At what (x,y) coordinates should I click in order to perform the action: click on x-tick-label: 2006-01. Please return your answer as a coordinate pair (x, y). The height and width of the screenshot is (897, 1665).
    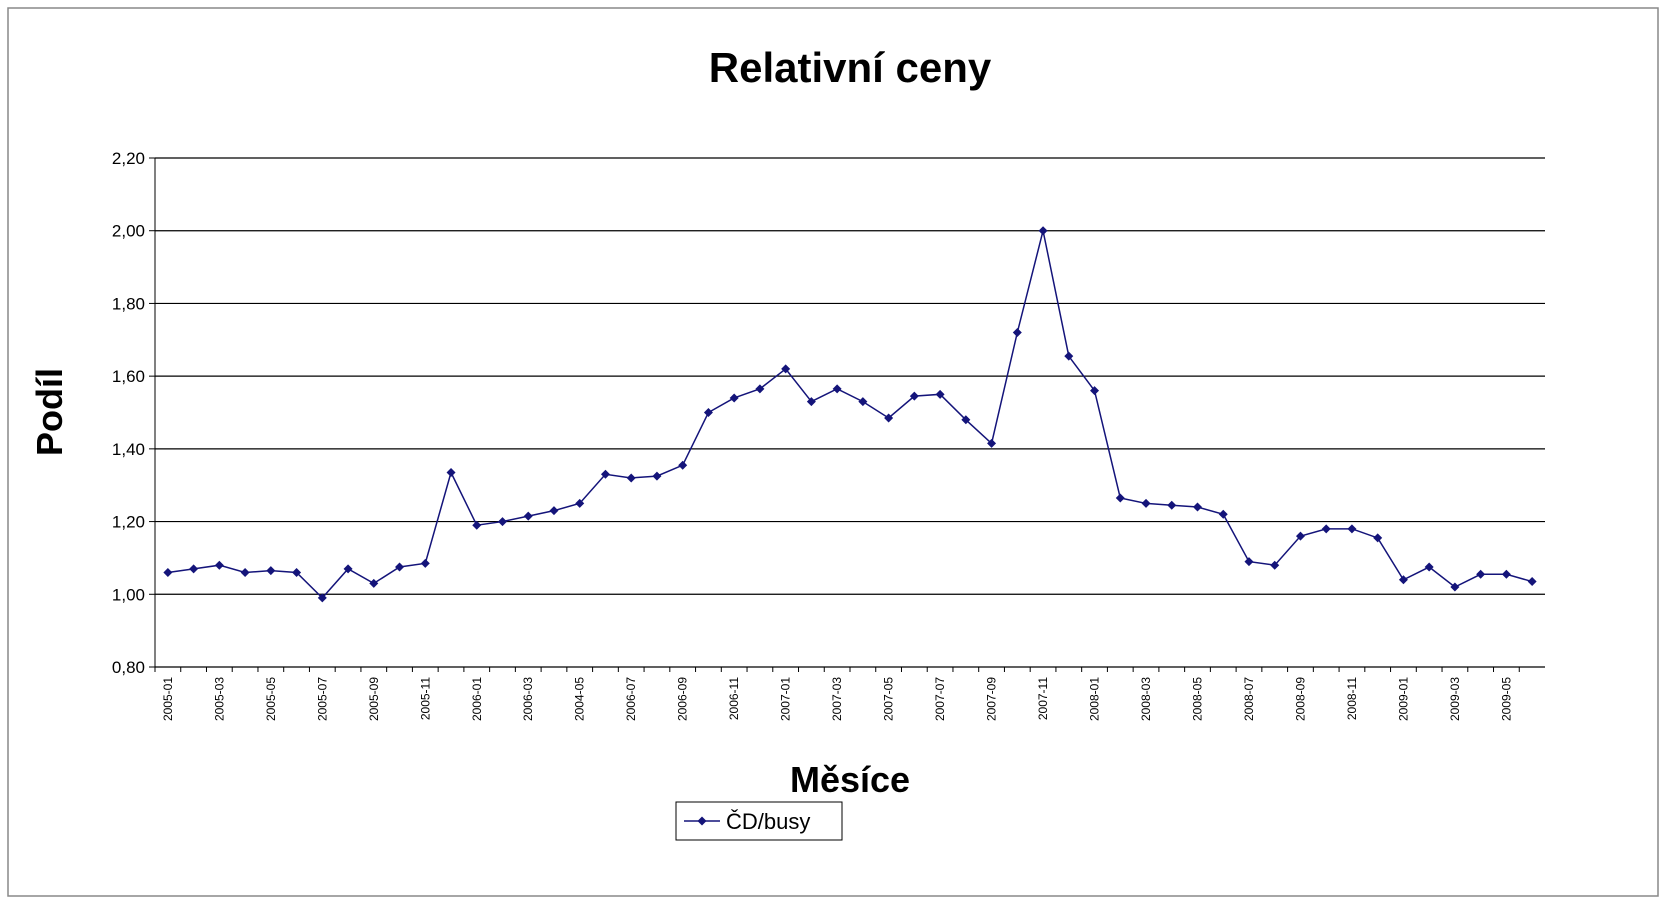
    Looking at the image, I should click on (477, 699).